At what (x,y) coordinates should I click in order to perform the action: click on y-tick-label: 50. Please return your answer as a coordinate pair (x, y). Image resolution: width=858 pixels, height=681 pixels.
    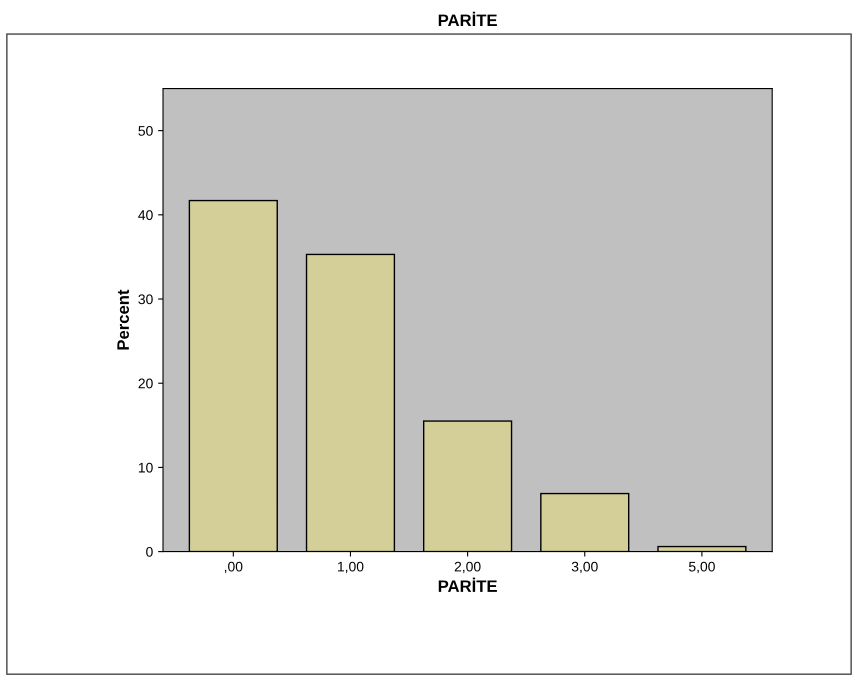
    Looking at the image, I should click on (145, 131).